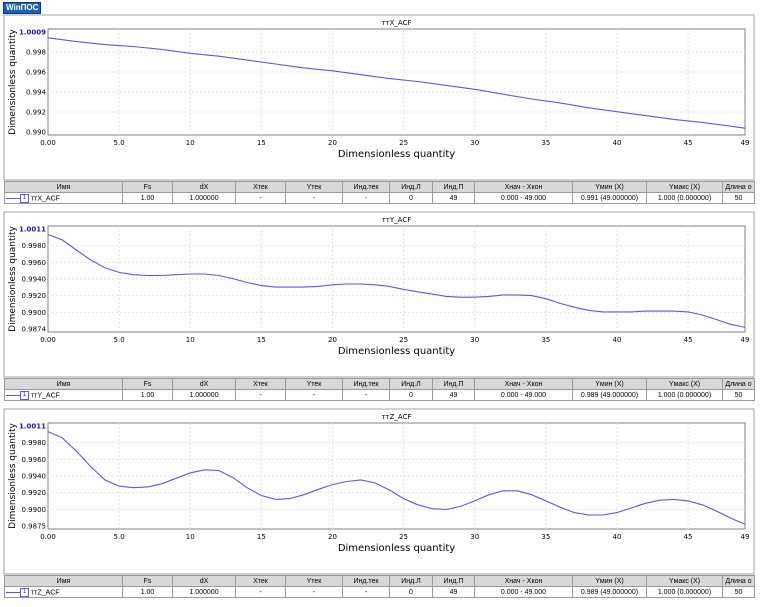 This screenshot has height=607, width=761. I want to click on chart-title: ттZ_ACF, so click(396, 417).